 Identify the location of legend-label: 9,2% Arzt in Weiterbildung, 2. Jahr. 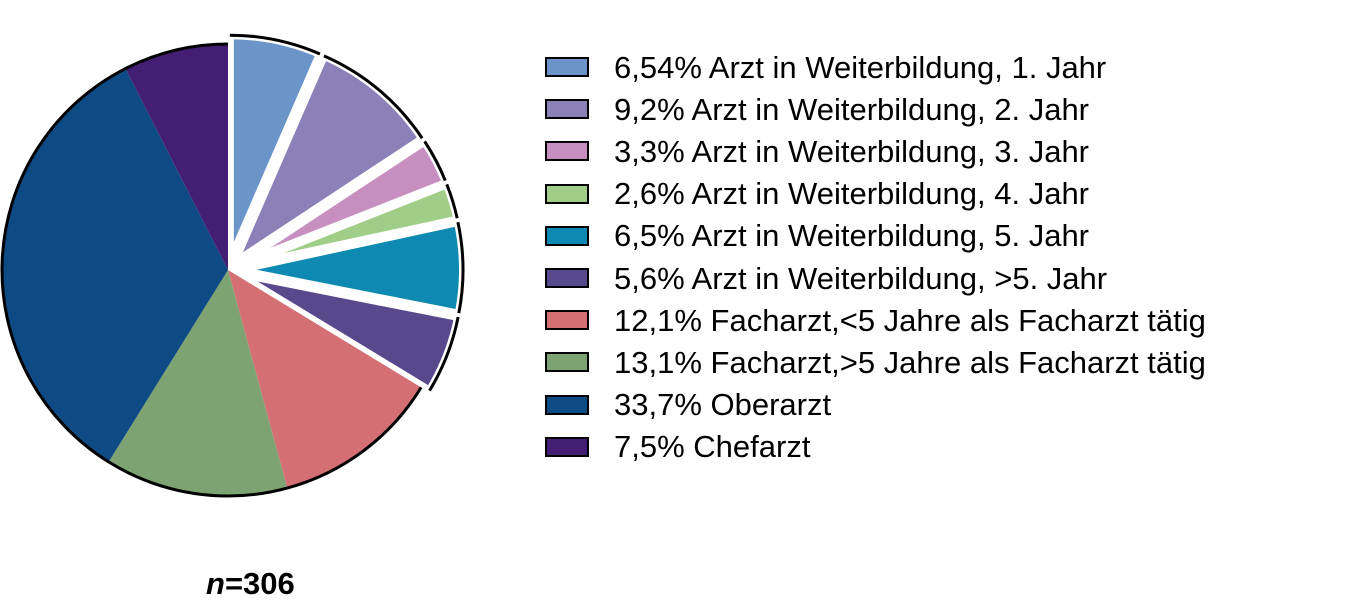
(852, 109).